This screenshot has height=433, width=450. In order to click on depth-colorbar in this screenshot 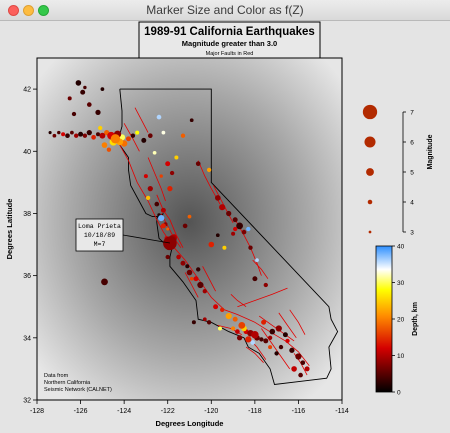, I will do `click(384, 319)`.